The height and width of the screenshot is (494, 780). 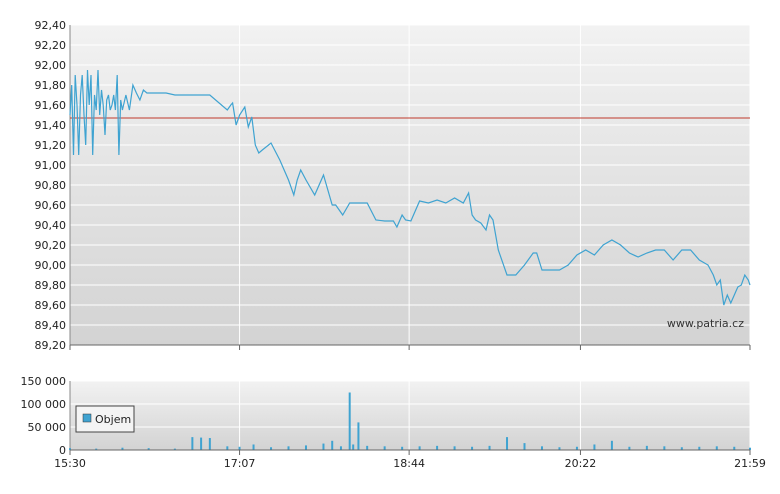 I want to click on price-tick-label: 92,40, so click(x=51, y=25).